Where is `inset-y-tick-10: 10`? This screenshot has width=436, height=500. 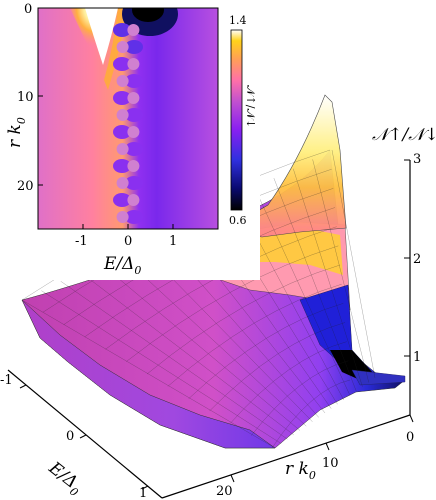
inset-y-tick-10: 10 is located at coordinates (25, 97).